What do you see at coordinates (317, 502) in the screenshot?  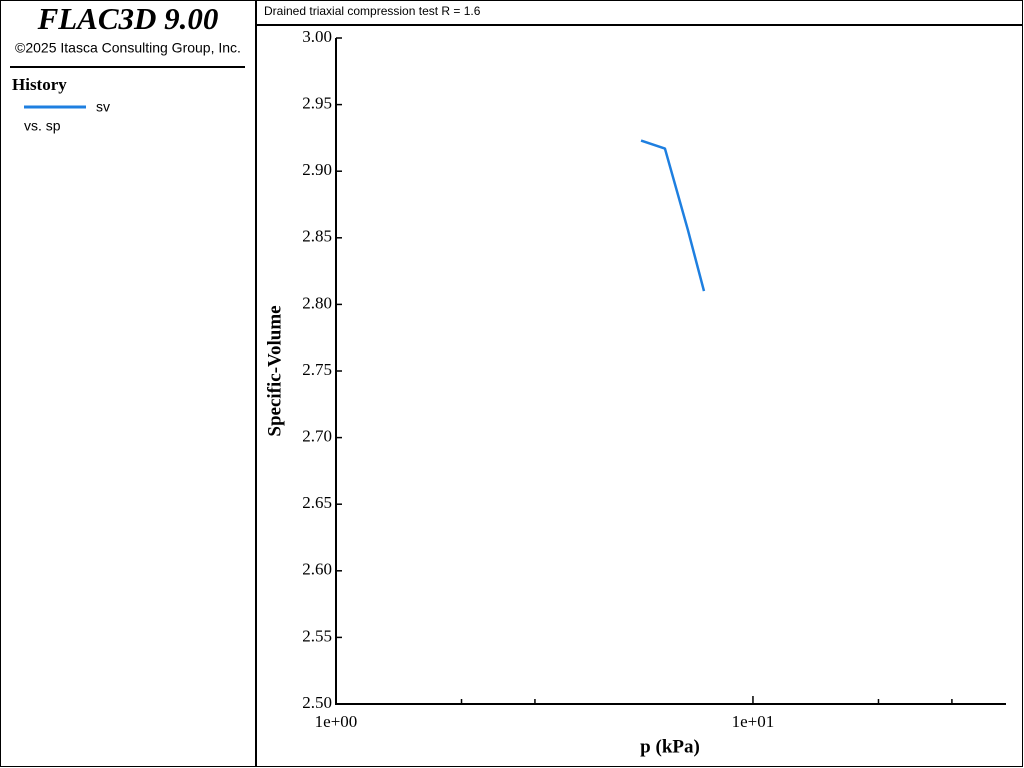 I see `y-tick-label: 2.65` at bounding box center [317, 502].